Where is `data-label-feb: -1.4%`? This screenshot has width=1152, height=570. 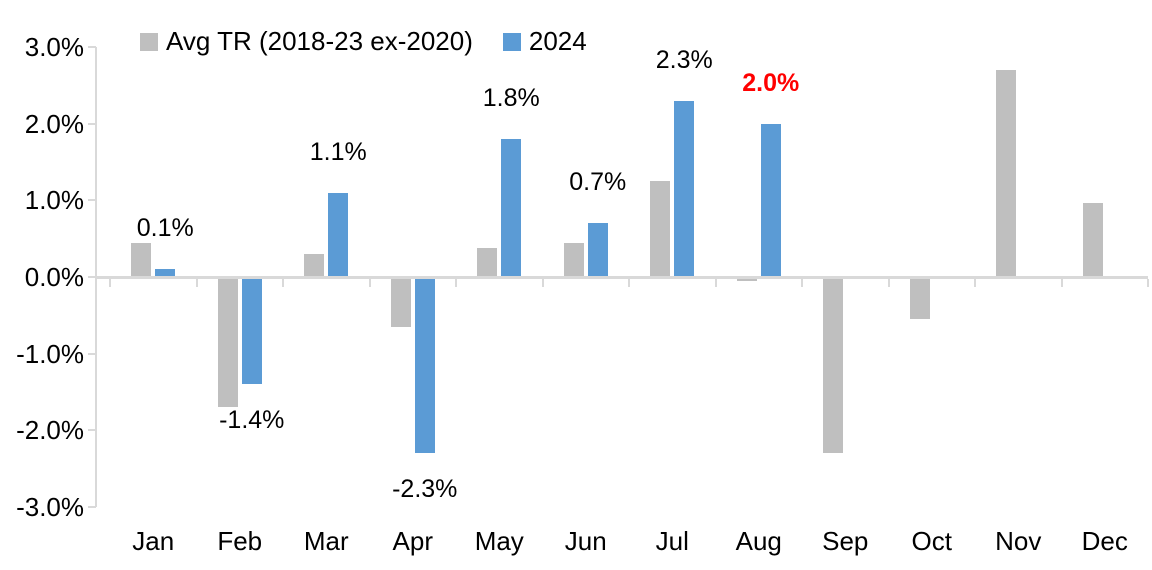 data-label-feb: -1.4% is located at coordinates (252, 420).